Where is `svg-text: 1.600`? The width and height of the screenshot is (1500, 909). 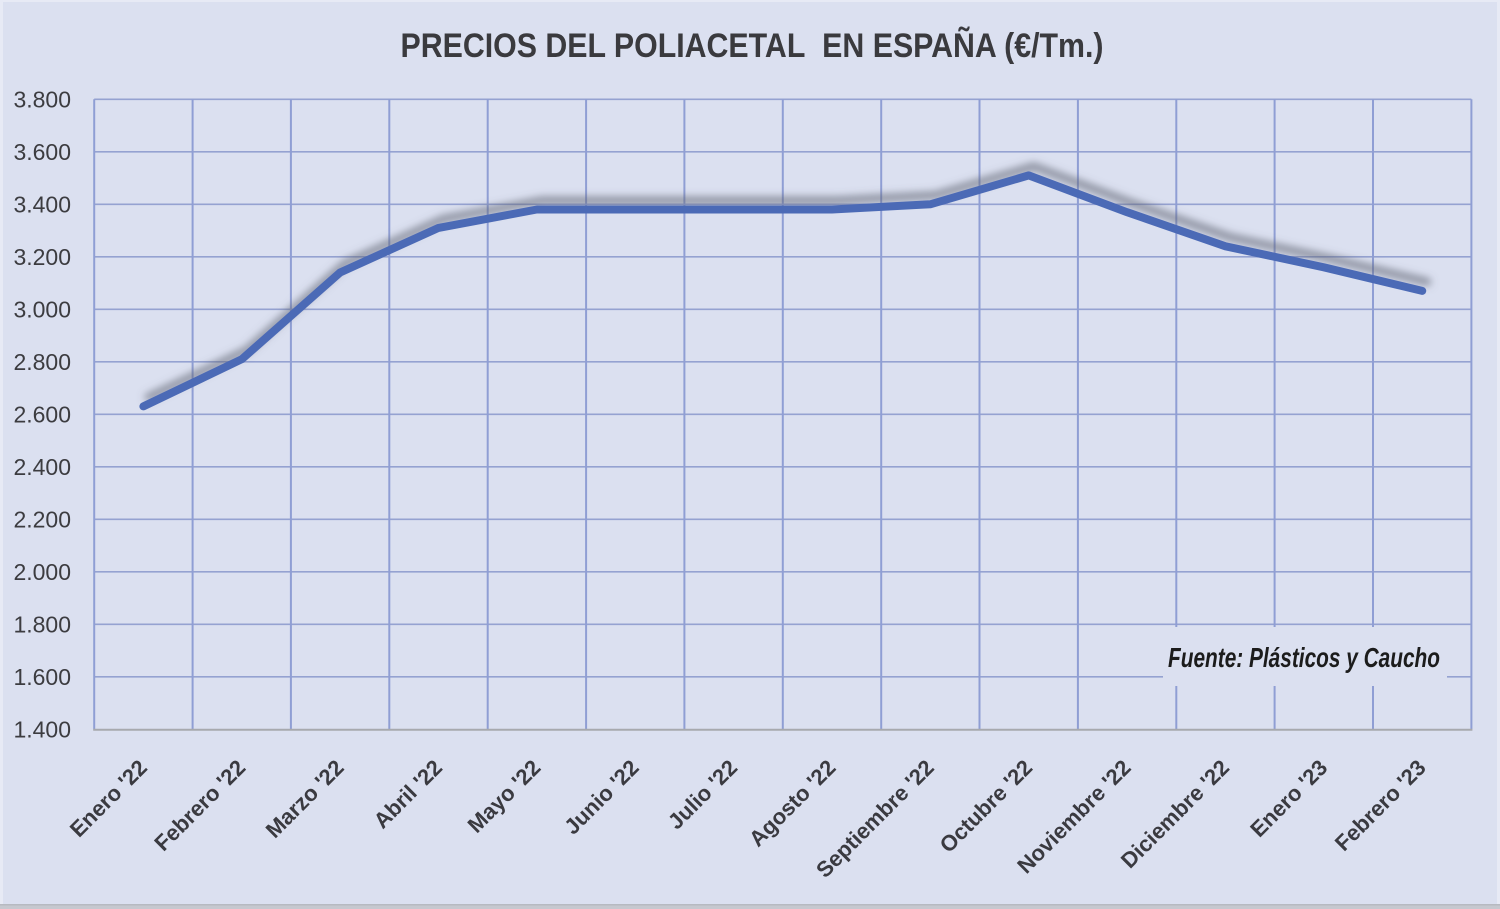 svg-text: 1.600 is located at coordinates (42, 677).